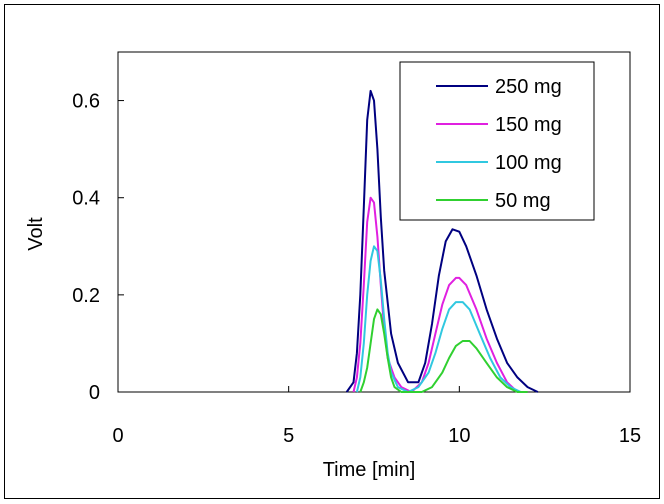 The image size is (664, 504). I want to click on x-tick-label: 10, so click(459, 436).